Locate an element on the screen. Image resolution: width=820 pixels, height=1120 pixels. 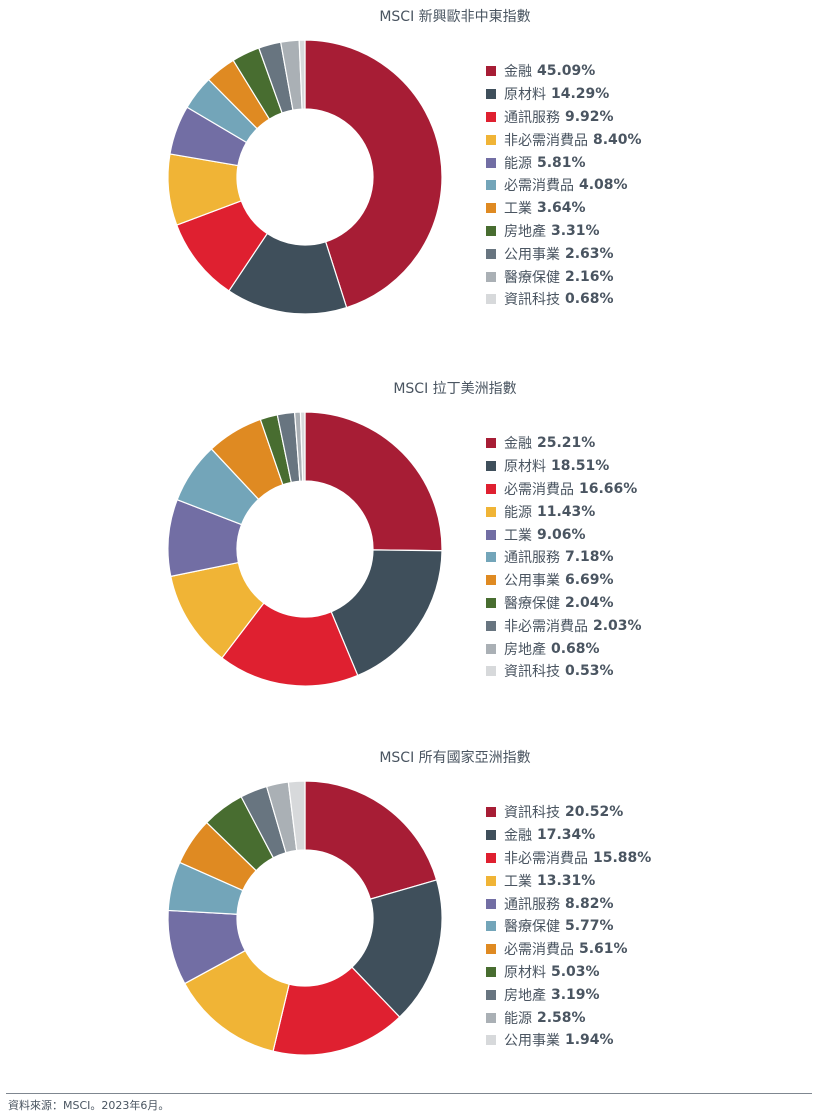
legend-item: 工業 13.31% is located at coordinates (568, 880).